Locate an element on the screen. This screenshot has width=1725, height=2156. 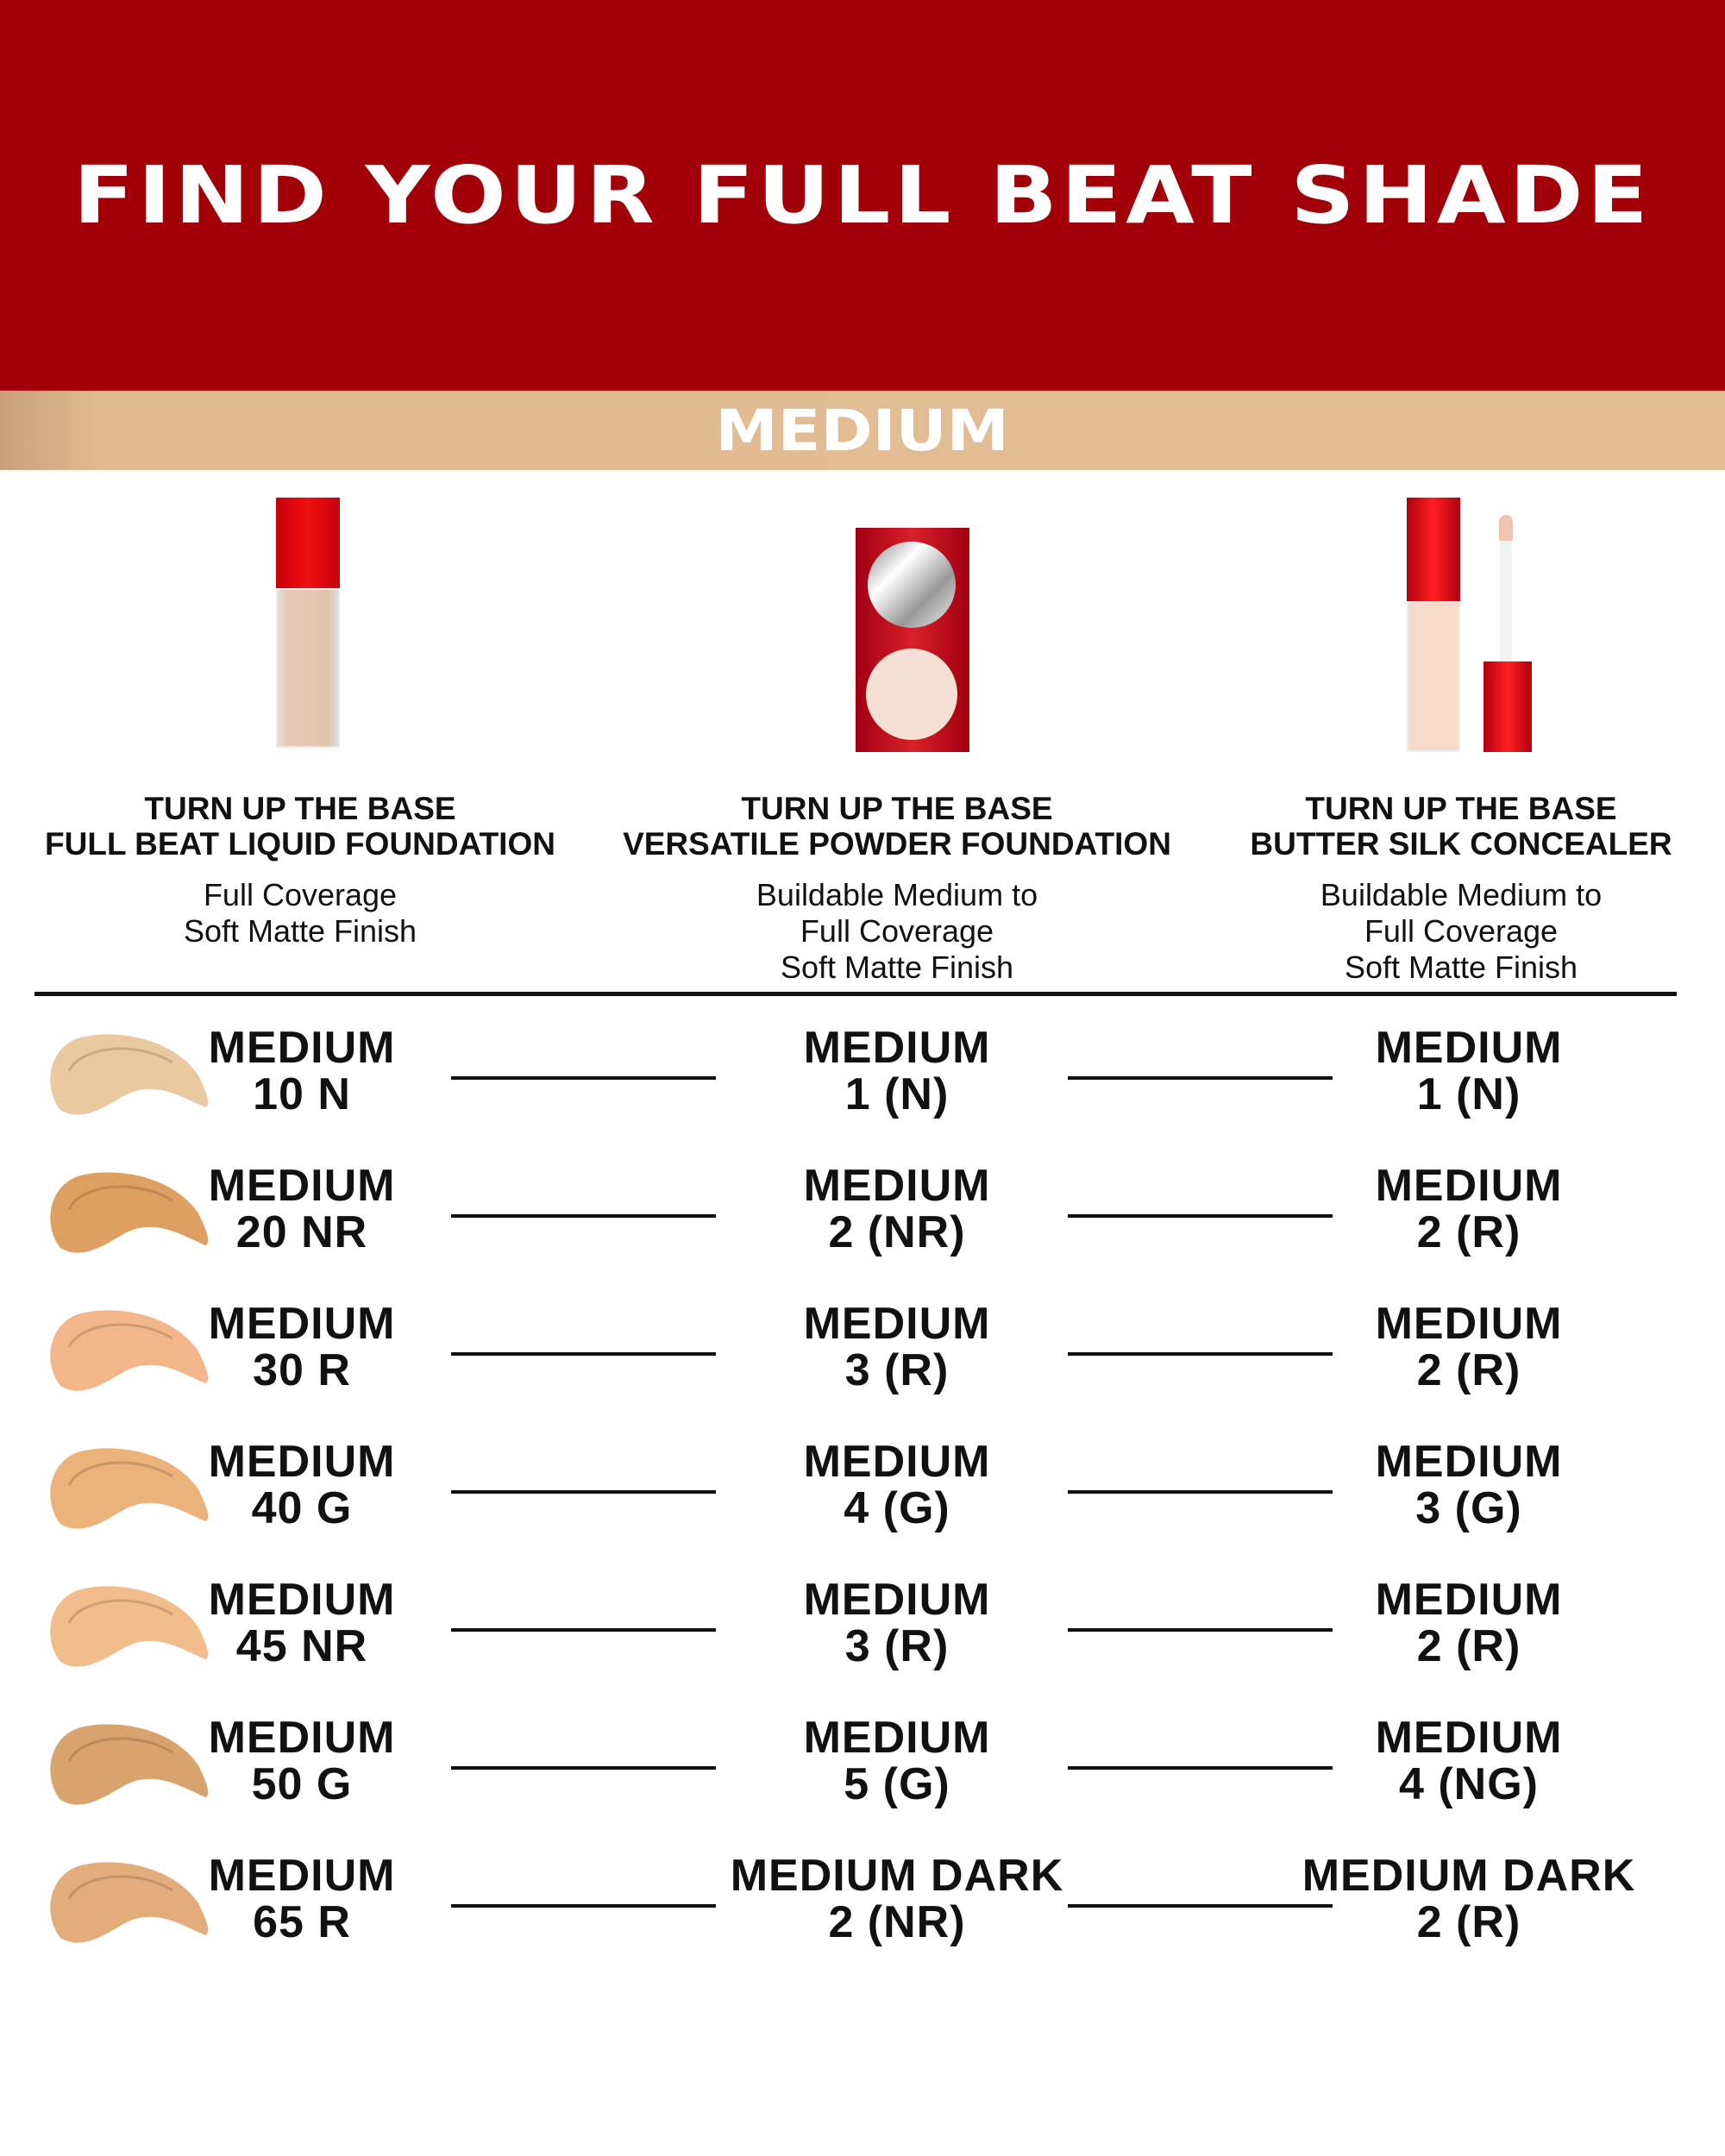
divider is located at coordinates (855, 994).